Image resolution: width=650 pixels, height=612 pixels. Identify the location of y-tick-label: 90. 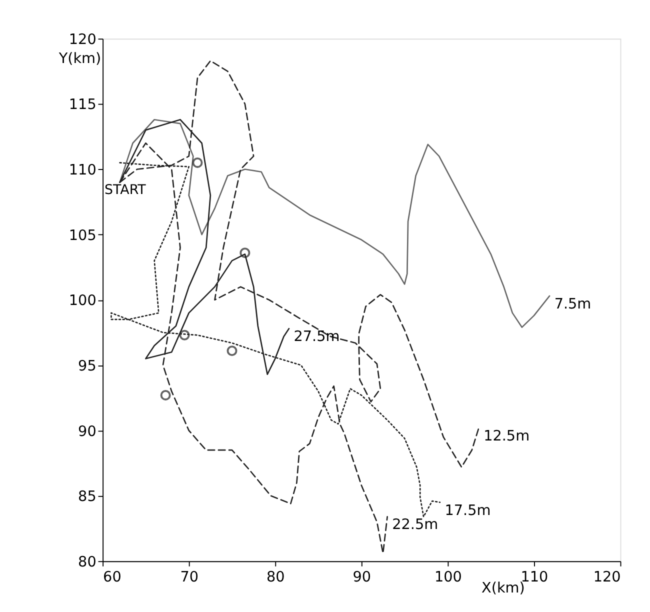
(87, 432).